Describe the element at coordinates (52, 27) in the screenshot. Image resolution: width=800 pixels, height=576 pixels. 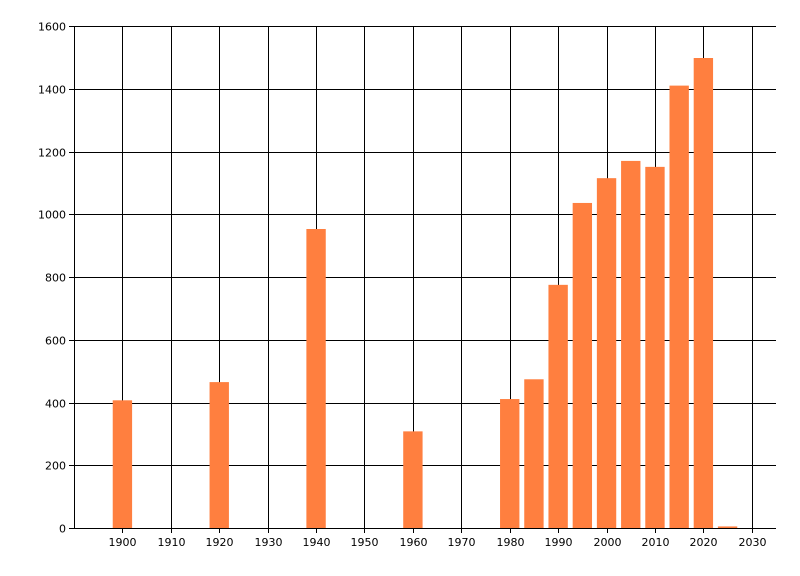
I see `y-tick-label: 1600` at that location.